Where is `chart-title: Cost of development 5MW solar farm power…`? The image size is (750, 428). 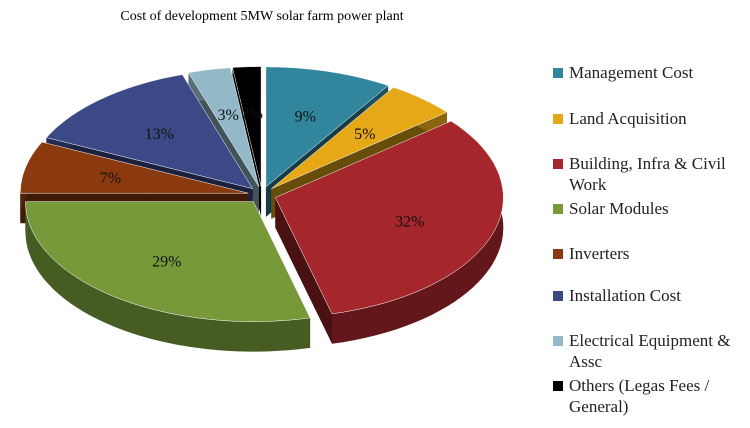
chart-title: Cost of development 5MW solar farm power… is located at coordinates (261, 16).